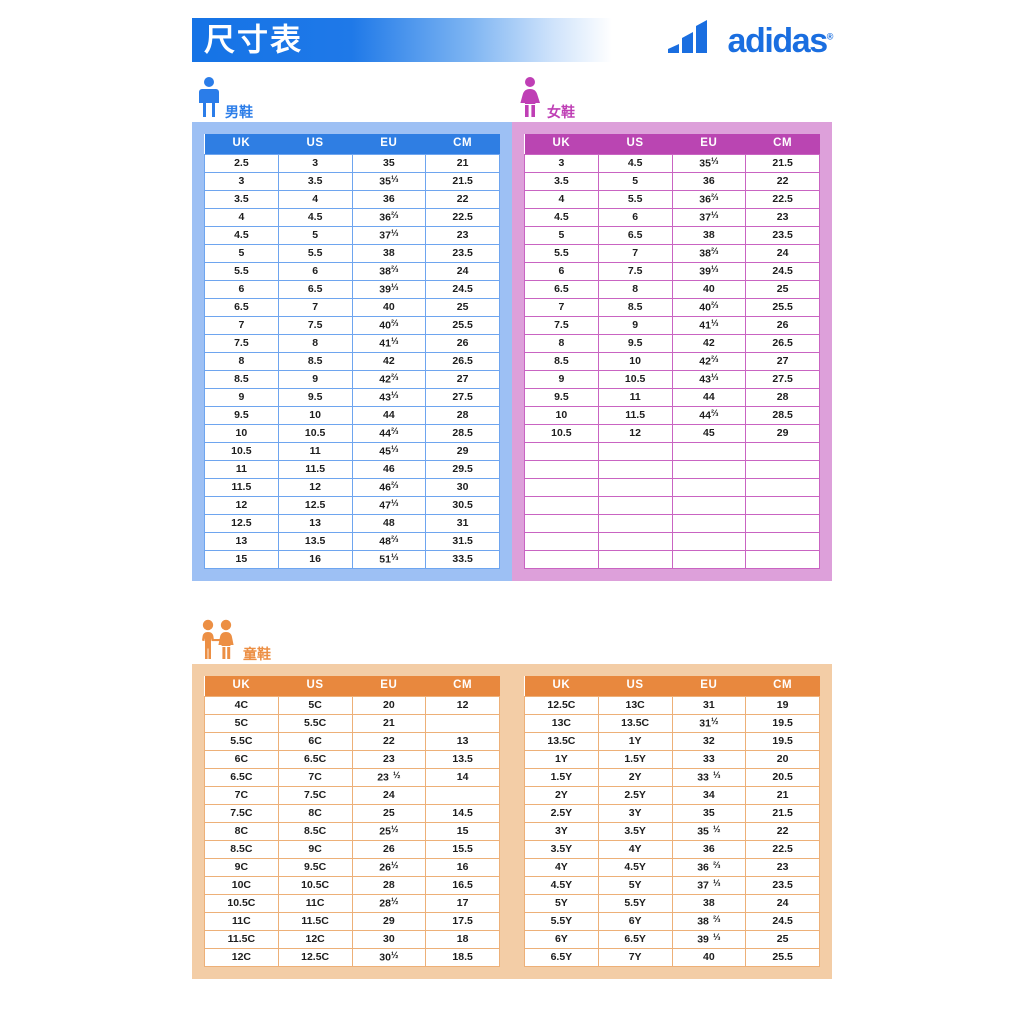 This screenshot has height=1024, width=1024. I want to click on cell-eu: 46⅔, so click(389, 487).